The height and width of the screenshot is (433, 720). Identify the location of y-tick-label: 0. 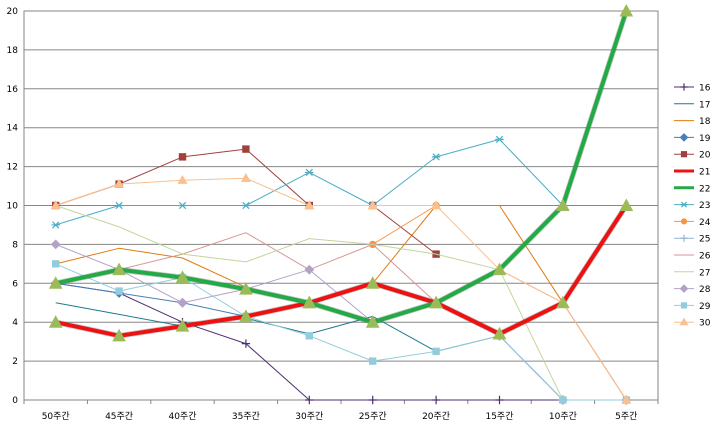
(15, 401).